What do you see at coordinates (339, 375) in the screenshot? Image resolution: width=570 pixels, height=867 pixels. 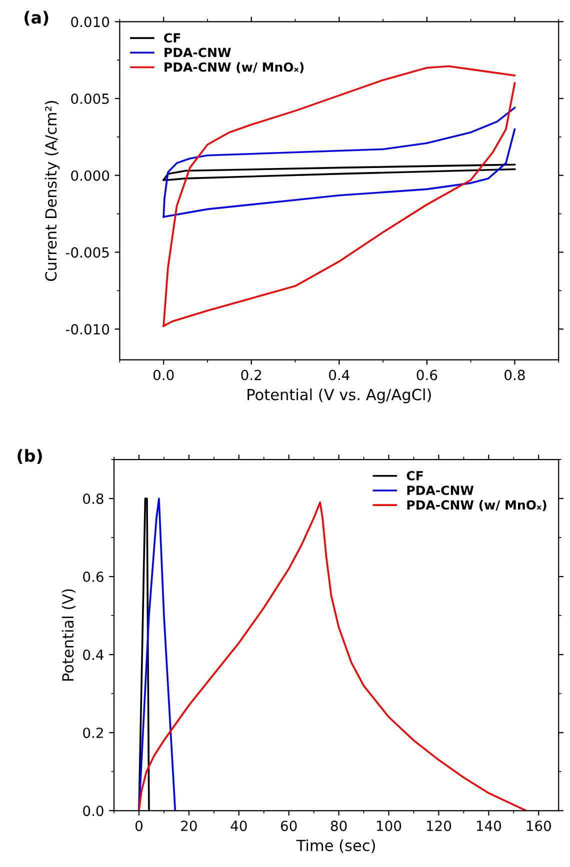 I see `x-tick-label: 0.4` at bounding box center [339, 375].